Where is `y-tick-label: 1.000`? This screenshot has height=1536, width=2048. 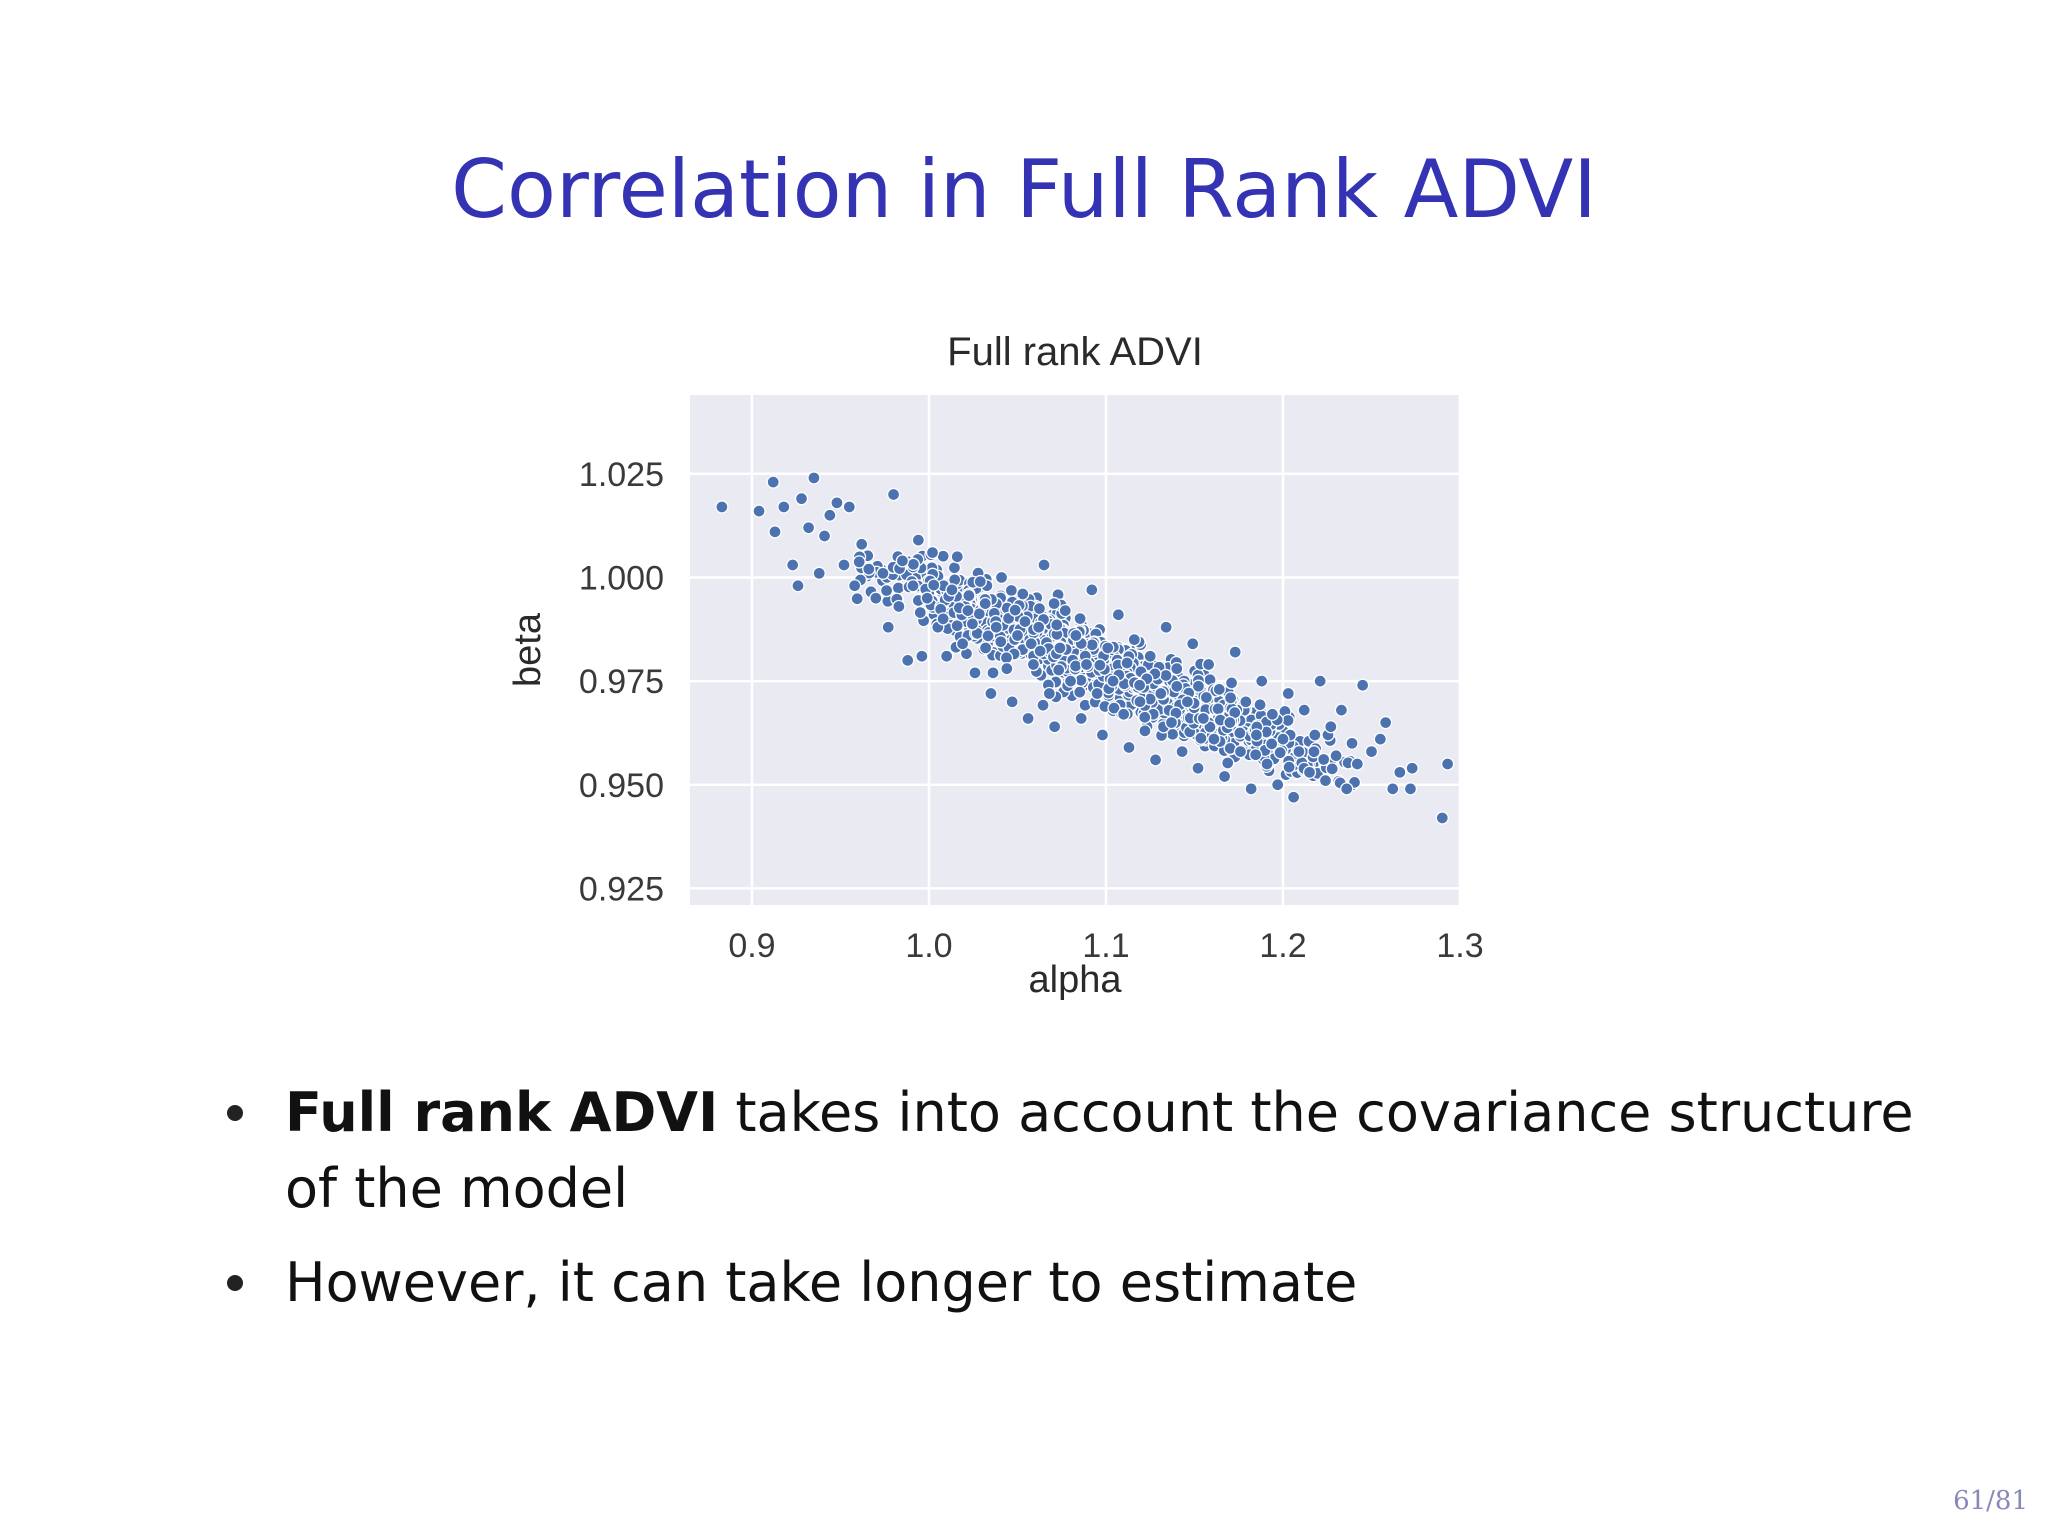
y-tick-label: 1.000 is located at coordinates (621, 578).